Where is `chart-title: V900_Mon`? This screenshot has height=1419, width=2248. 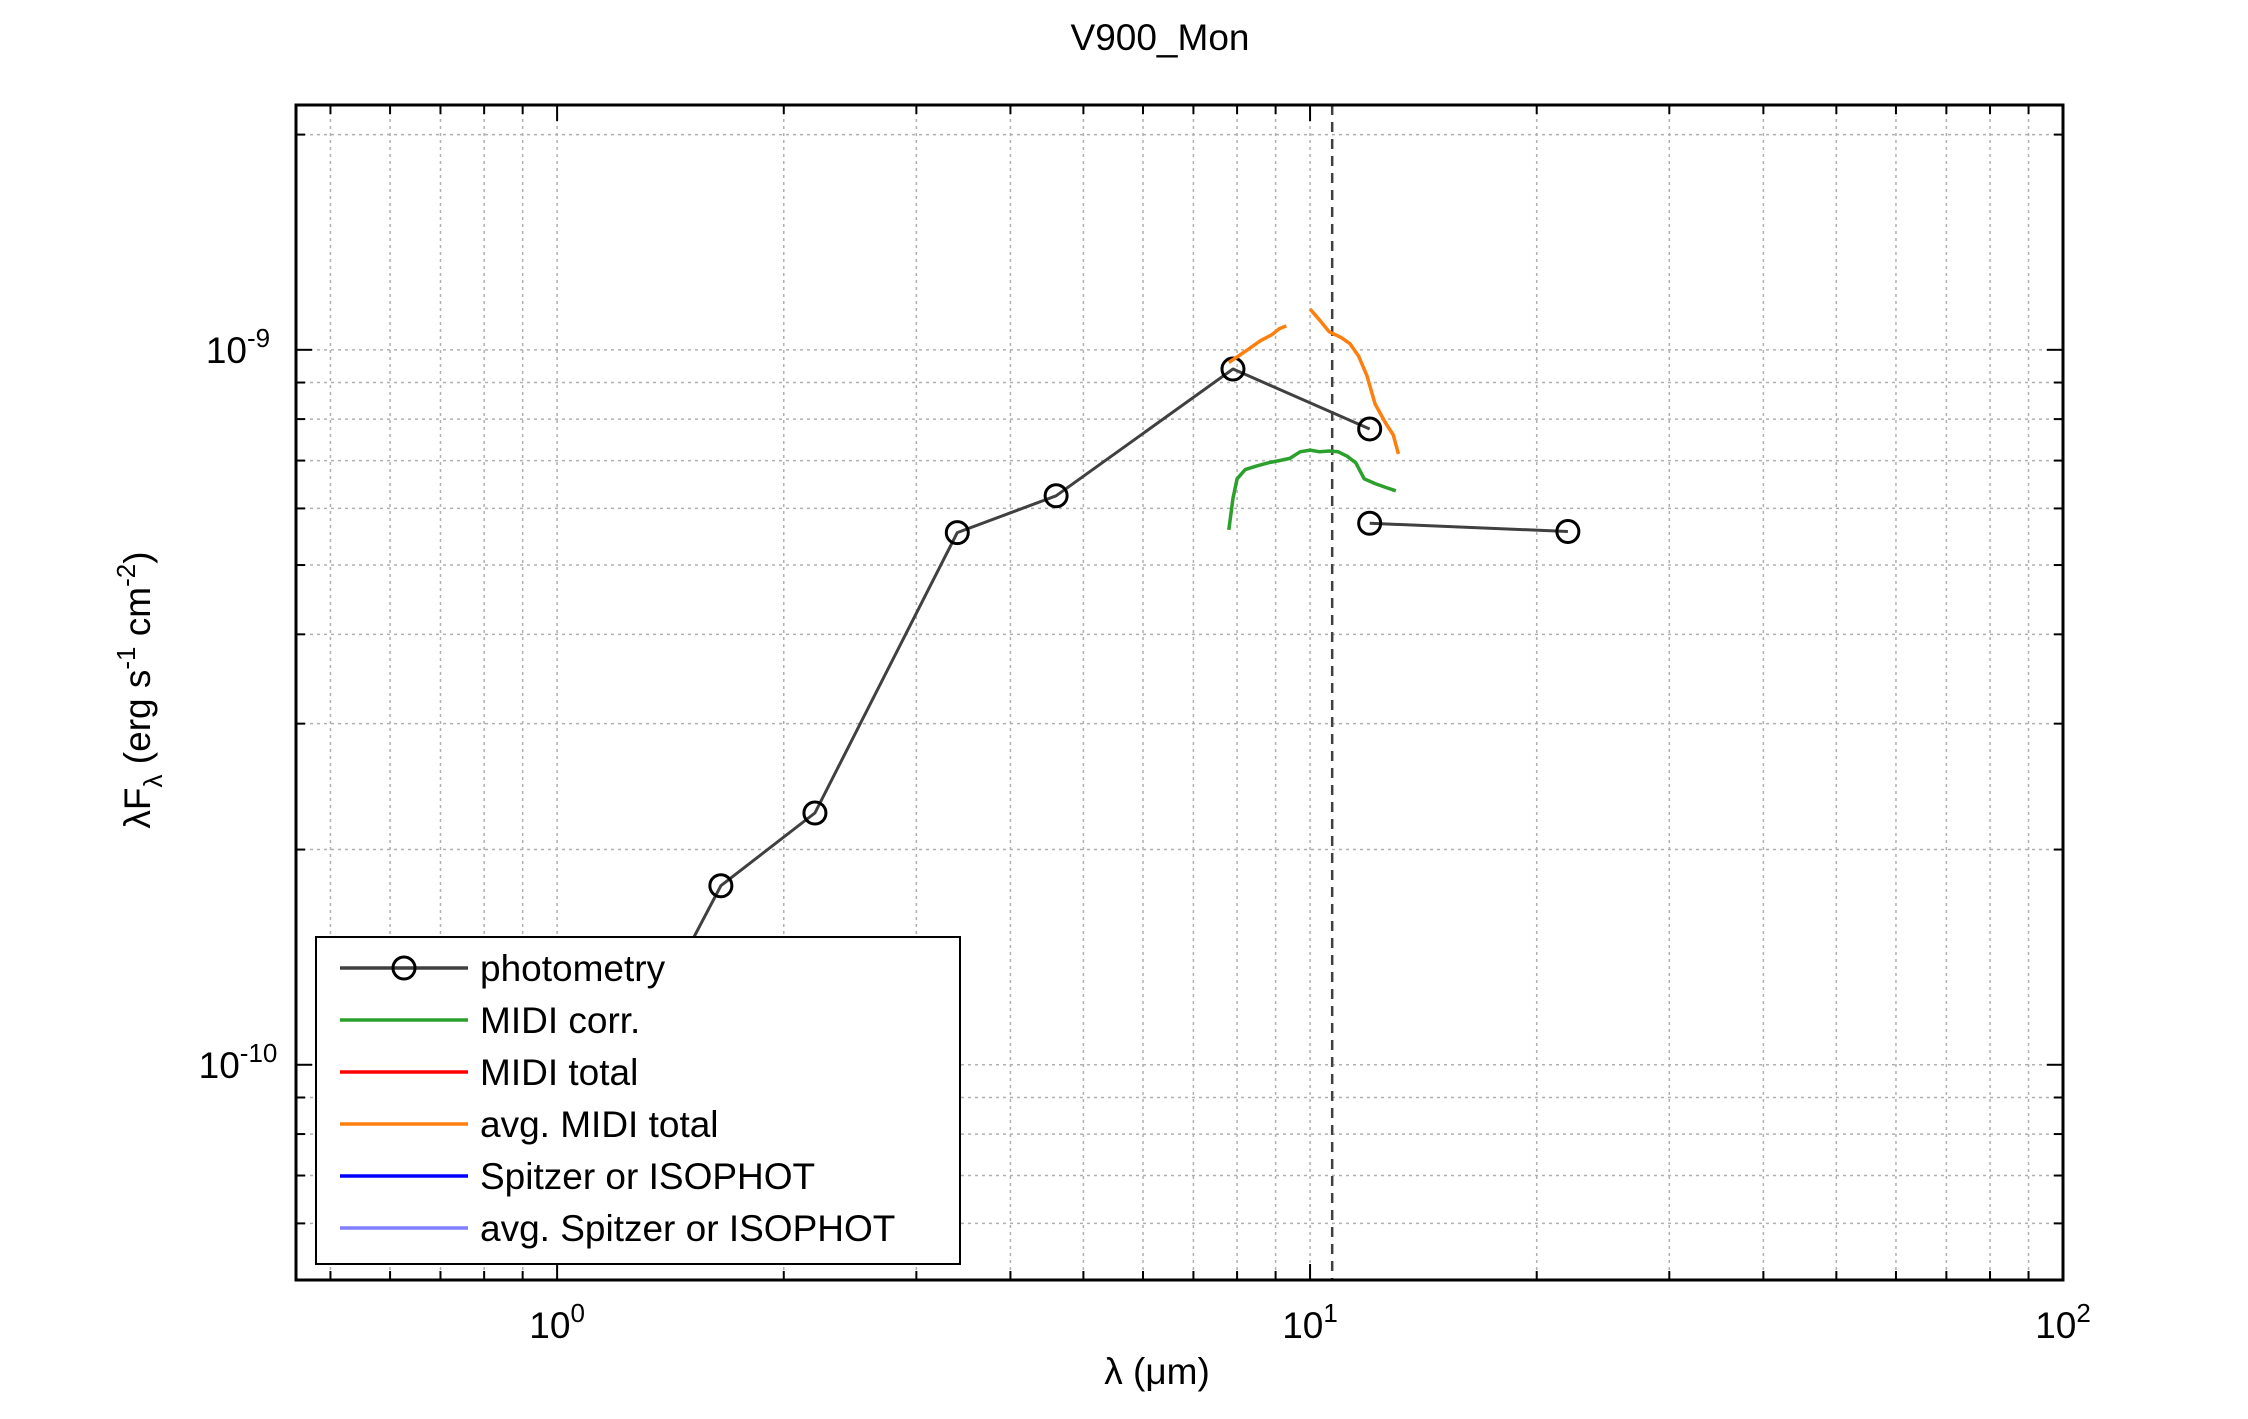 chart-title: V900_Mon is located at coordinates (1160, 37).